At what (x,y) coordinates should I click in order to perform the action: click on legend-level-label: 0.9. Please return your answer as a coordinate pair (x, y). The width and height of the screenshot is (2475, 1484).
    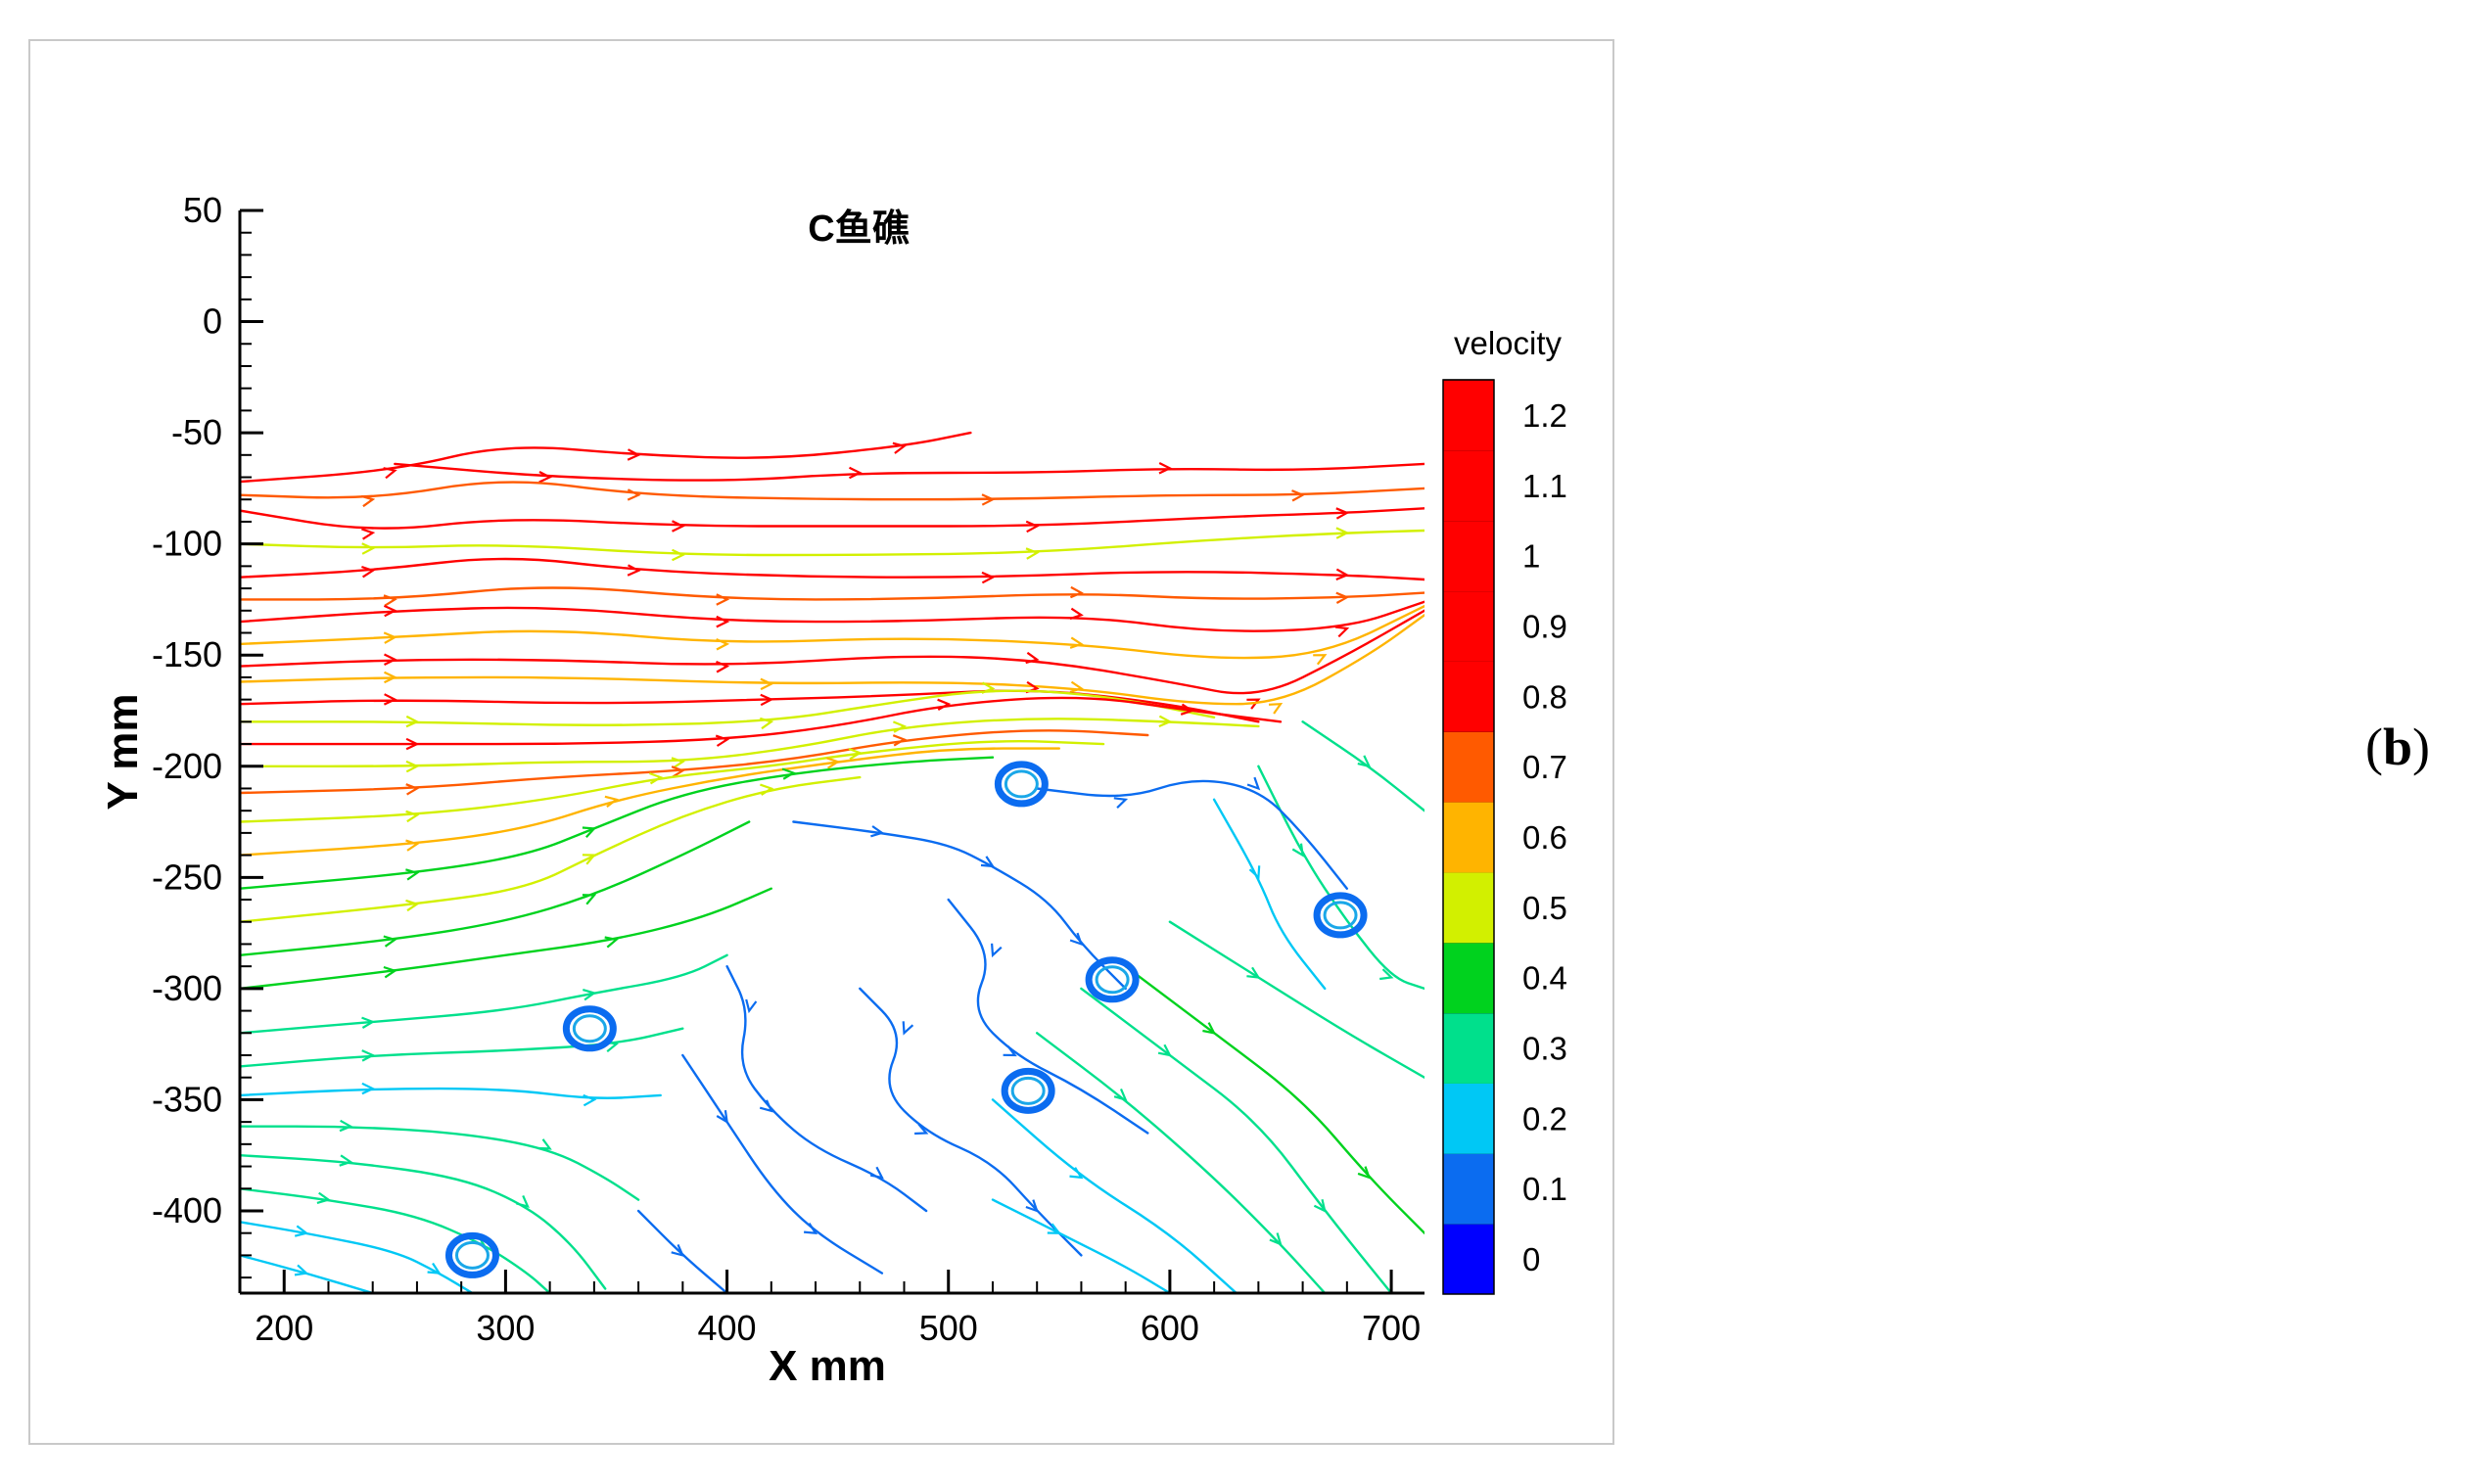
    Looking at the image, I should click on (1544, 626).